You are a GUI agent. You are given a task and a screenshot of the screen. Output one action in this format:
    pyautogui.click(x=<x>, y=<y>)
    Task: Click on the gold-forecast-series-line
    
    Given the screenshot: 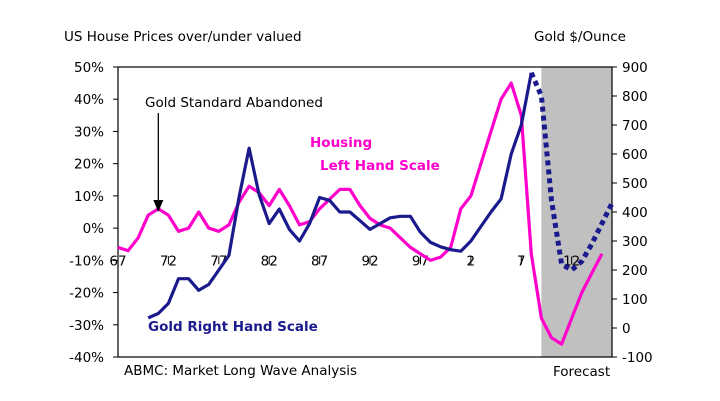 What is the action you would take?
    pyautogui.click(x=572, y=172)
    